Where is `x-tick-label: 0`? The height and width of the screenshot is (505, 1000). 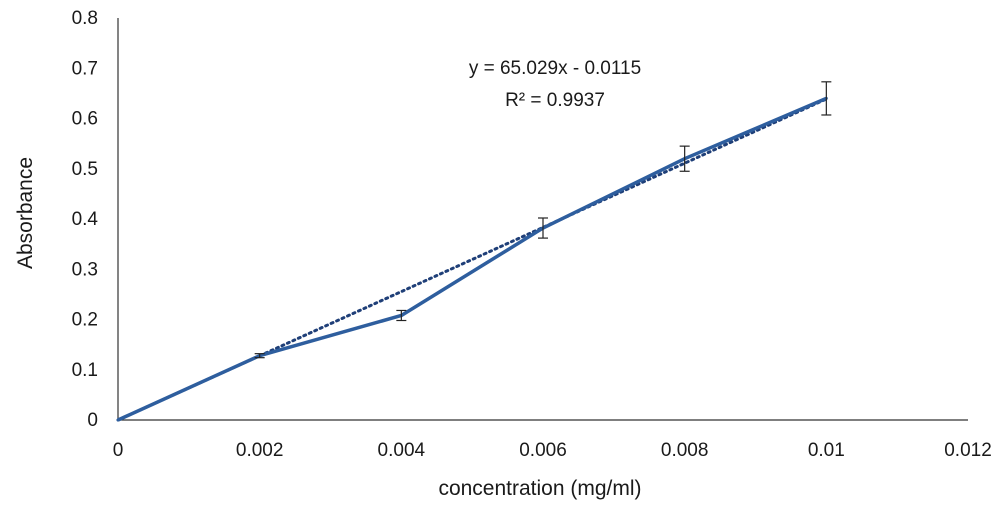
x-tick-label: 0 is located at coordinates (118, 450).